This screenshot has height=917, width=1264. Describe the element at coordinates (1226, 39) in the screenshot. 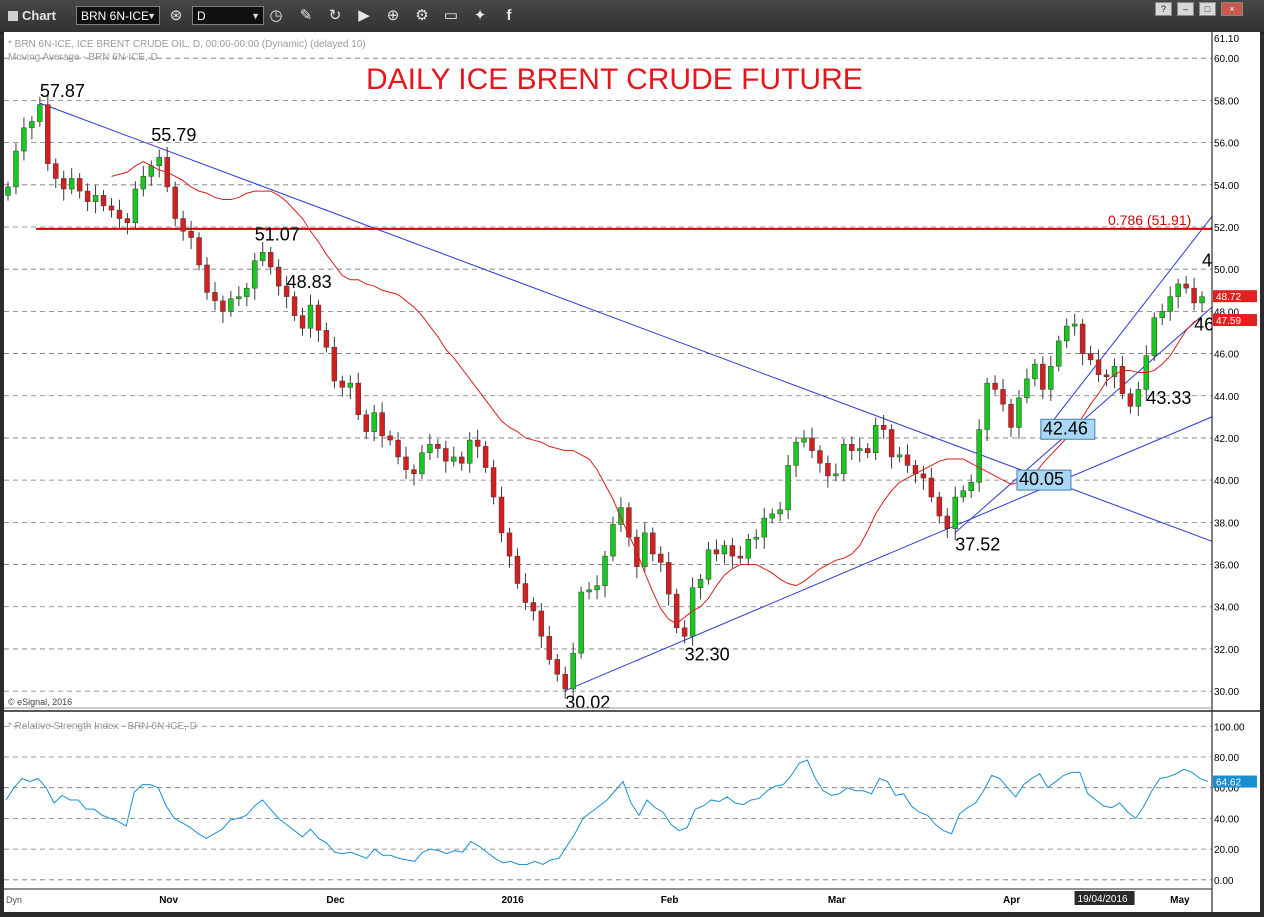

I see `top-value-label: 61.10` at that location.